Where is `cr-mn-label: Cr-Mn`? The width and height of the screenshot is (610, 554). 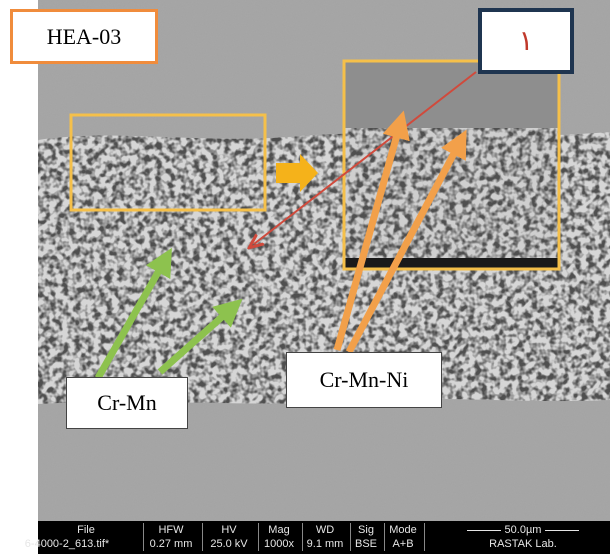
cr-mn-label: Cr-Mn is located at coordinates (127, 403).